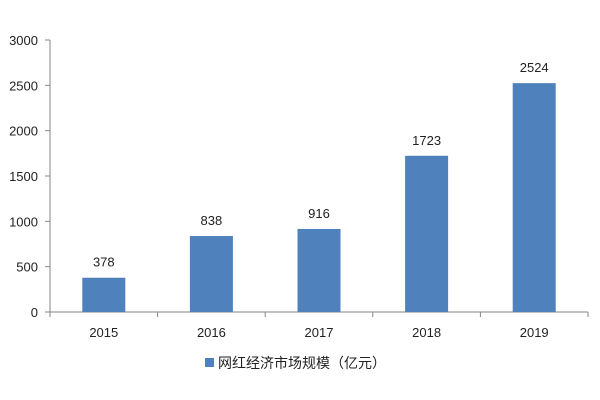  Describe the element at coordinates (426, 140) in the screenshot. I see `data-label-2018: 1723` at that location.